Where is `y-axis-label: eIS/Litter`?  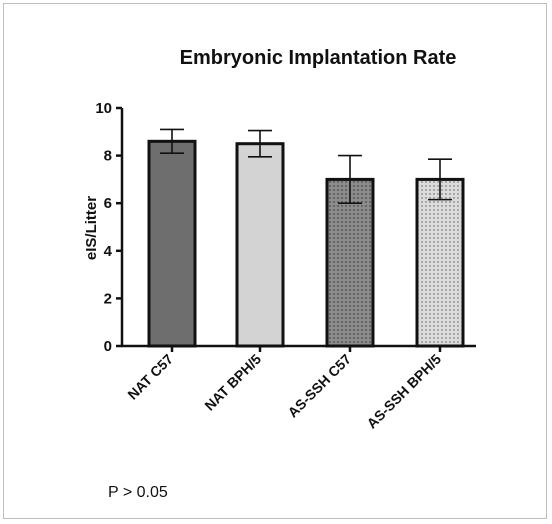 y-axis-label: eIS/Litter is located at coordinates (91, 228).